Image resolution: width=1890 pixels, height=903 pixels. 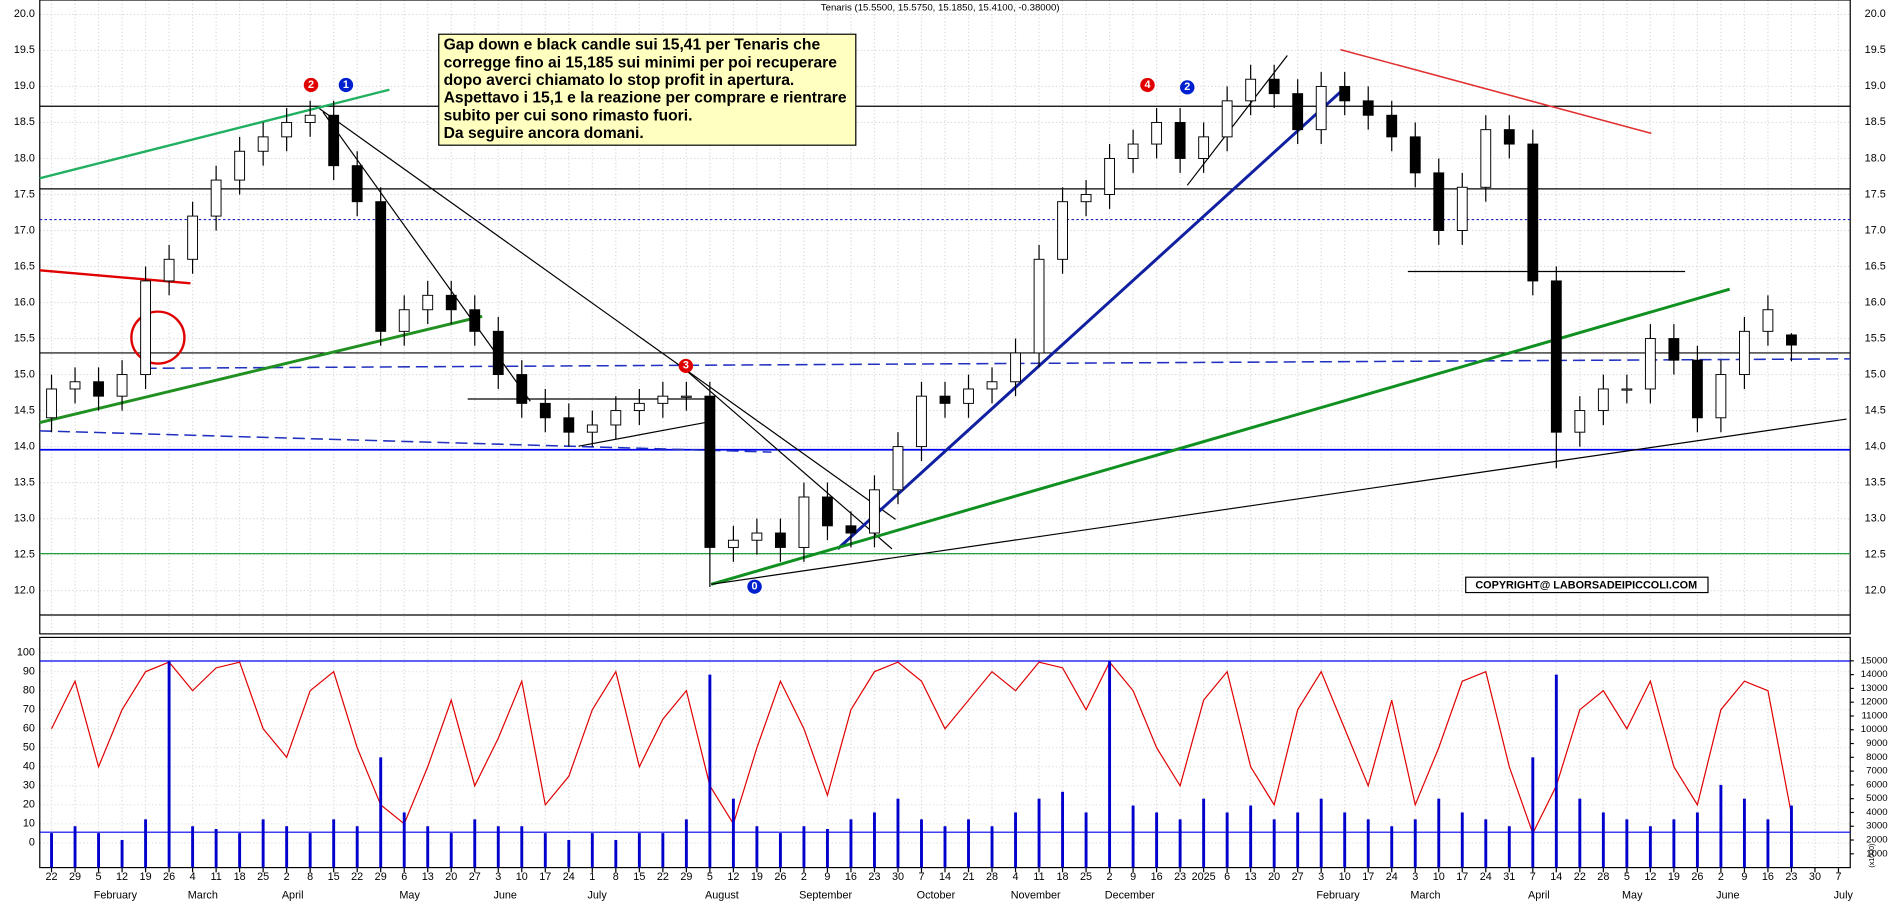 I want to click on x-tick-label: 30, so click(x=898, y=877).